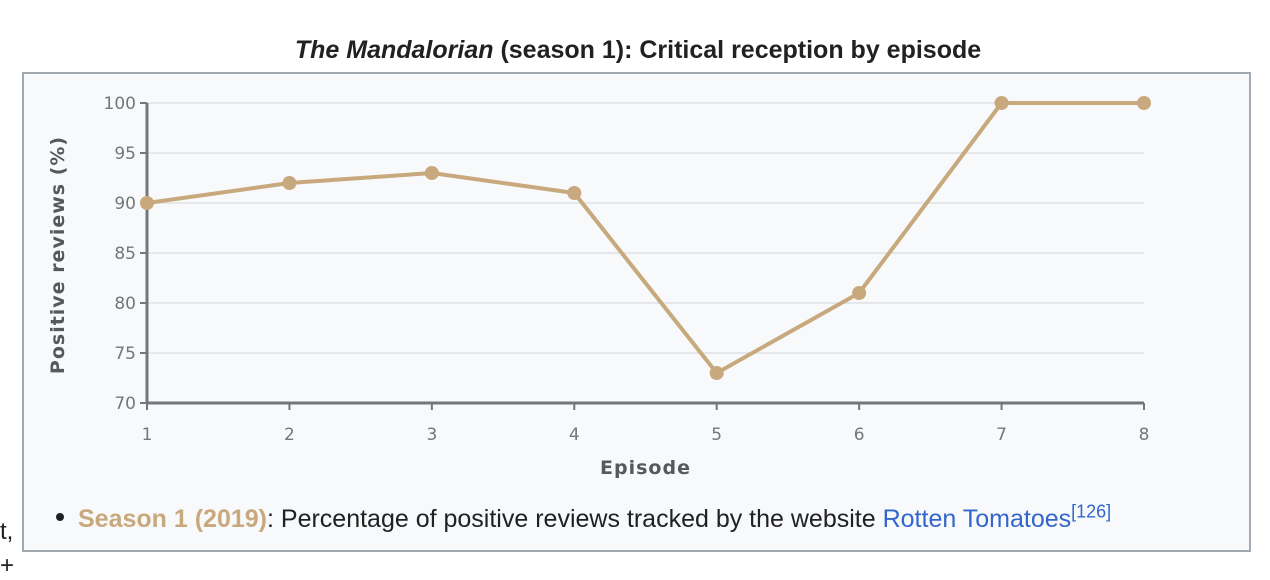  What do you see at coordinates (1001, 435) in the screenshot?
I see `x-tick-label-7: 7` at bounding box center [1001, 435].